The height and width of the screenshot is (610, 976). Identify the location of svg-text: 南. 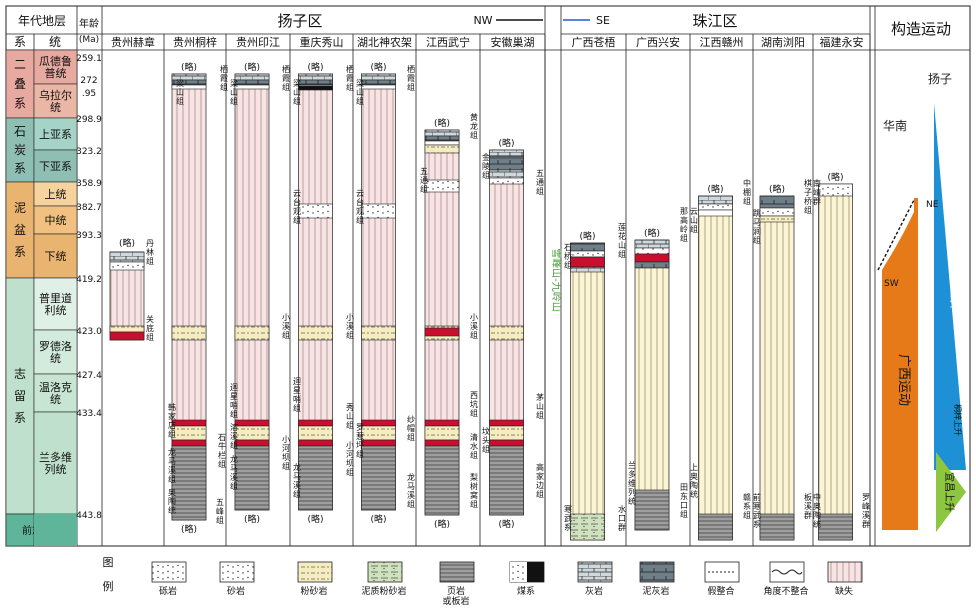
(817, 183).